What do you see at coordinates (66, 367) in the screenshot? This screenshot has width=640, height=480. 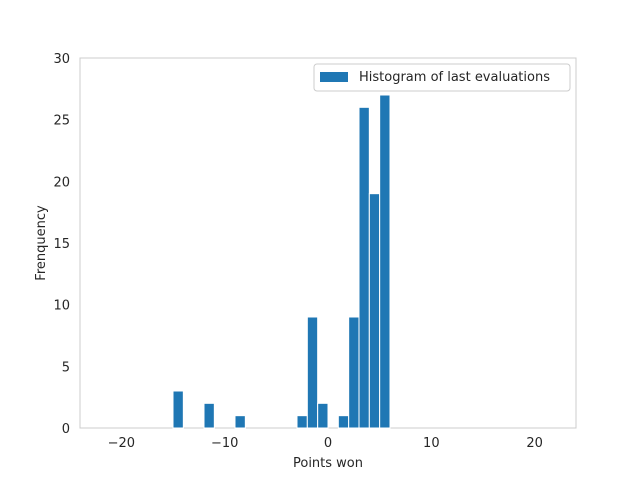 I see `y-tick-label: 5` at bounding box center [66, 367].